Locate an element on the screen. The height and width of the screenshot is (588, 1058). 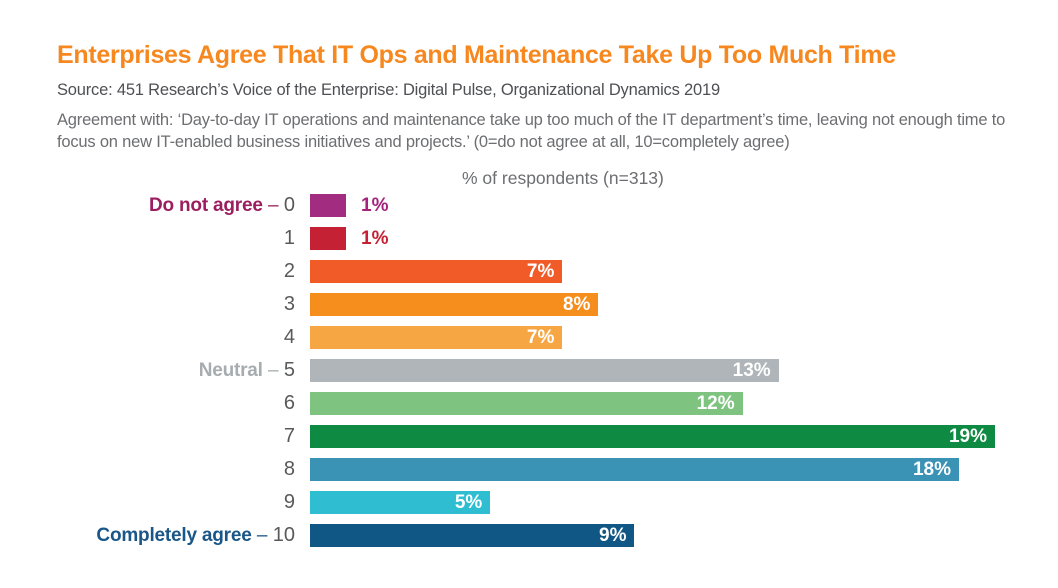
row-label: 8 is located at coordinates (183, 469).